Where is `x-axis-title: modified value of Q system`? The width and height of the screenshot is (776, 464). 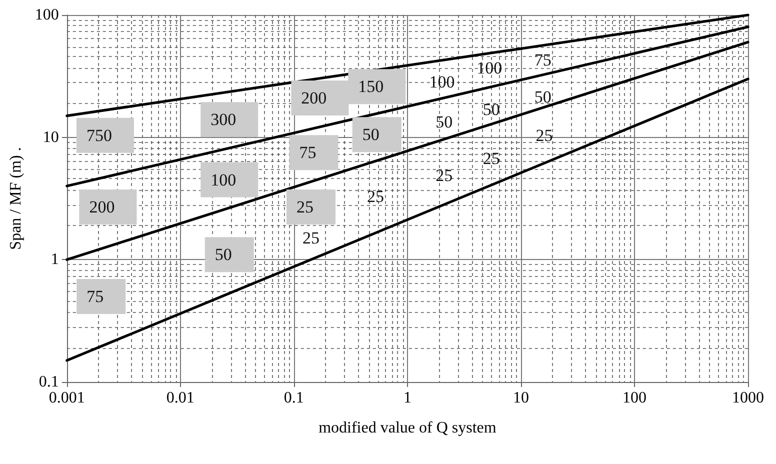
x-axis-title: modified value of Q system is located at coordinates (407, 428).